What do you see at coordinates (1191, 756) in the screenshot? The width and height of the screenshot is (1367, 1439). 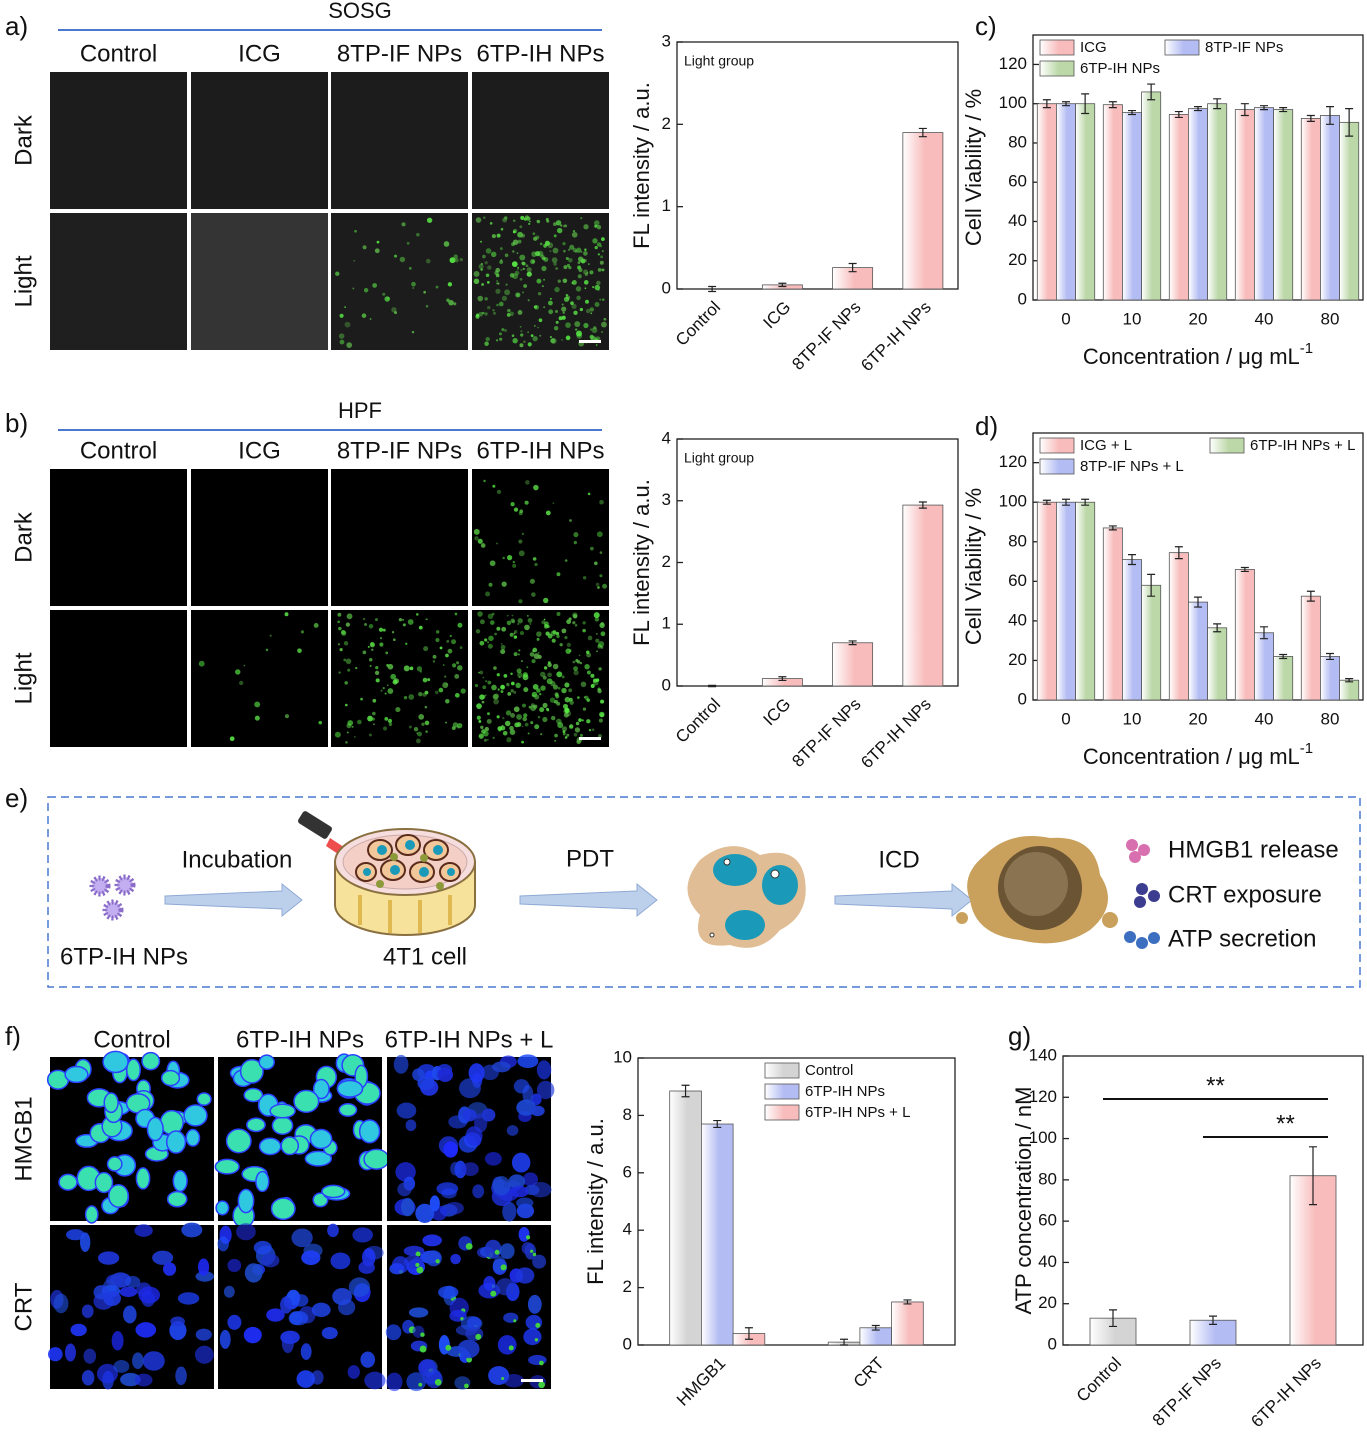 I see `x-axis-title-text: Concentration / μg mL` at bounding box center [1191, 756].